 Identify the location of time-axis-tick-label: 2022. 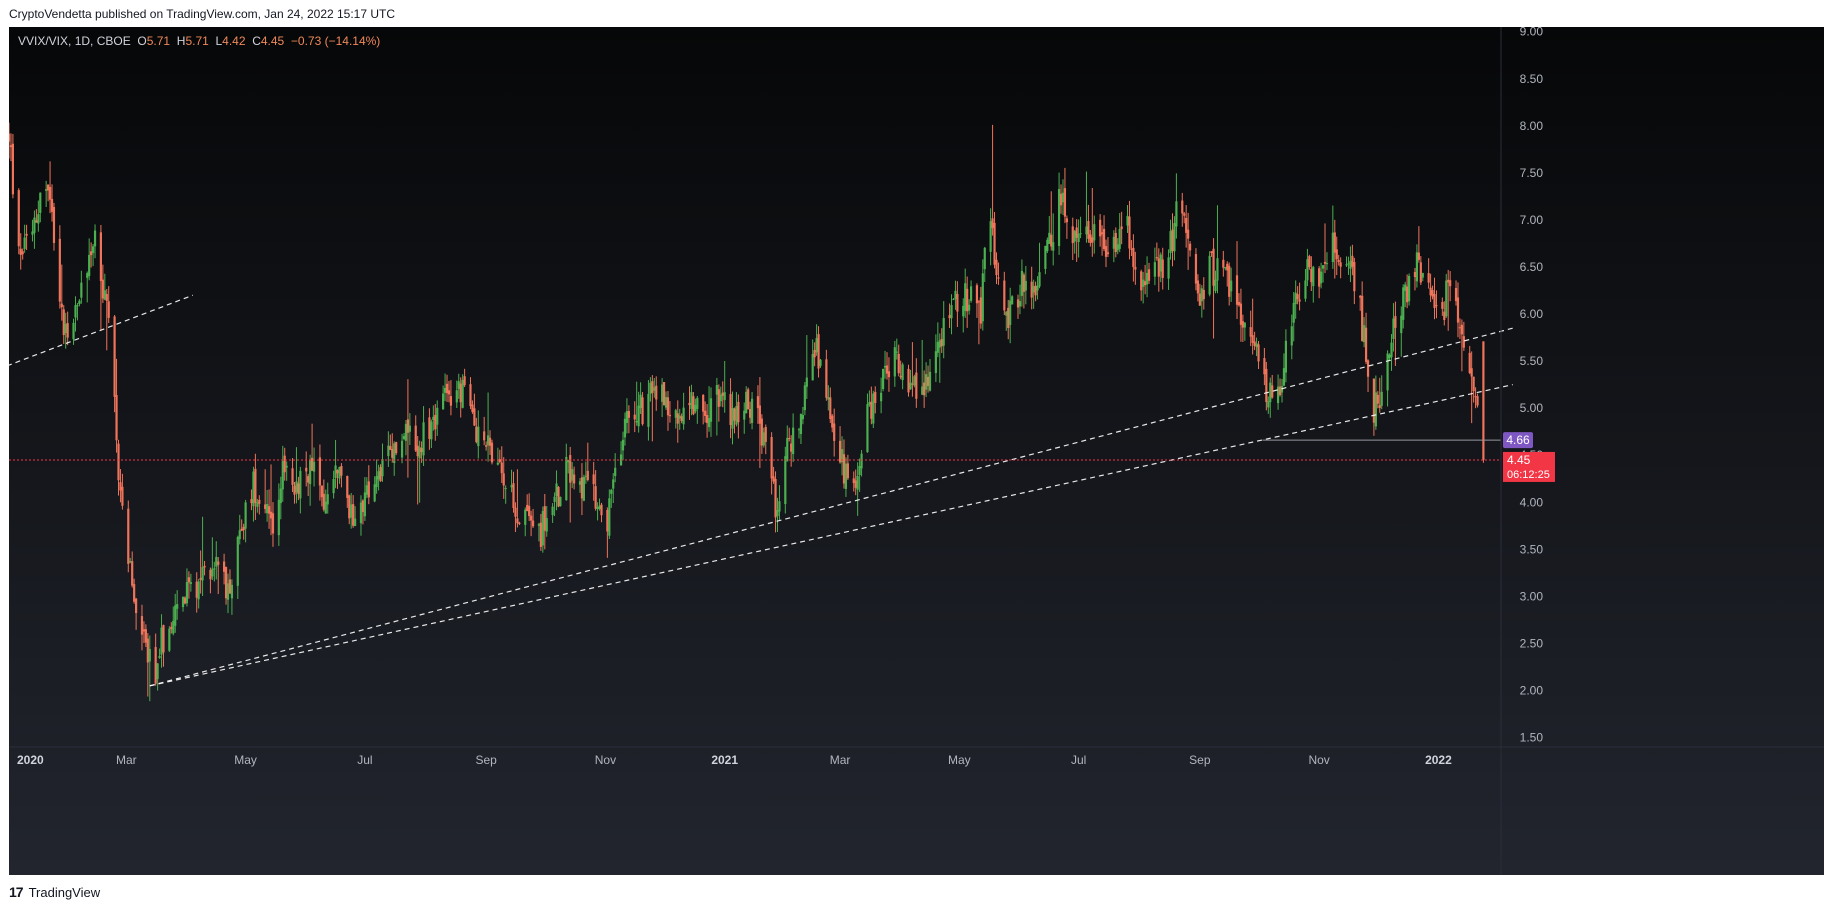
(1438, 760).